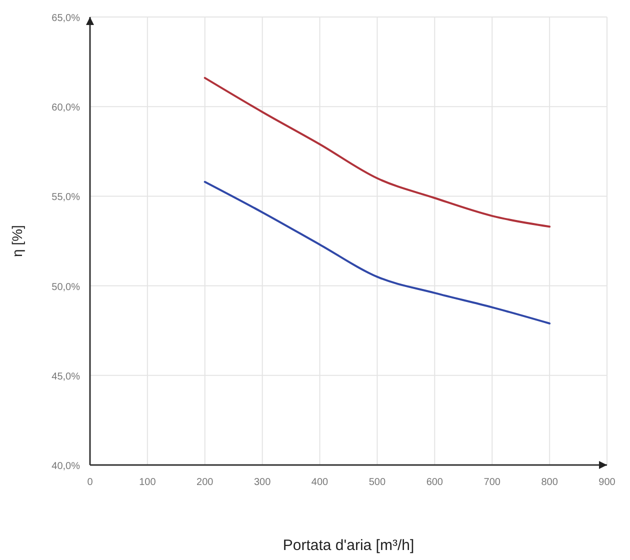  Describe the element at coordinates (205, 482) in the screenshot. I see `x-tick-label: 200` at that location.